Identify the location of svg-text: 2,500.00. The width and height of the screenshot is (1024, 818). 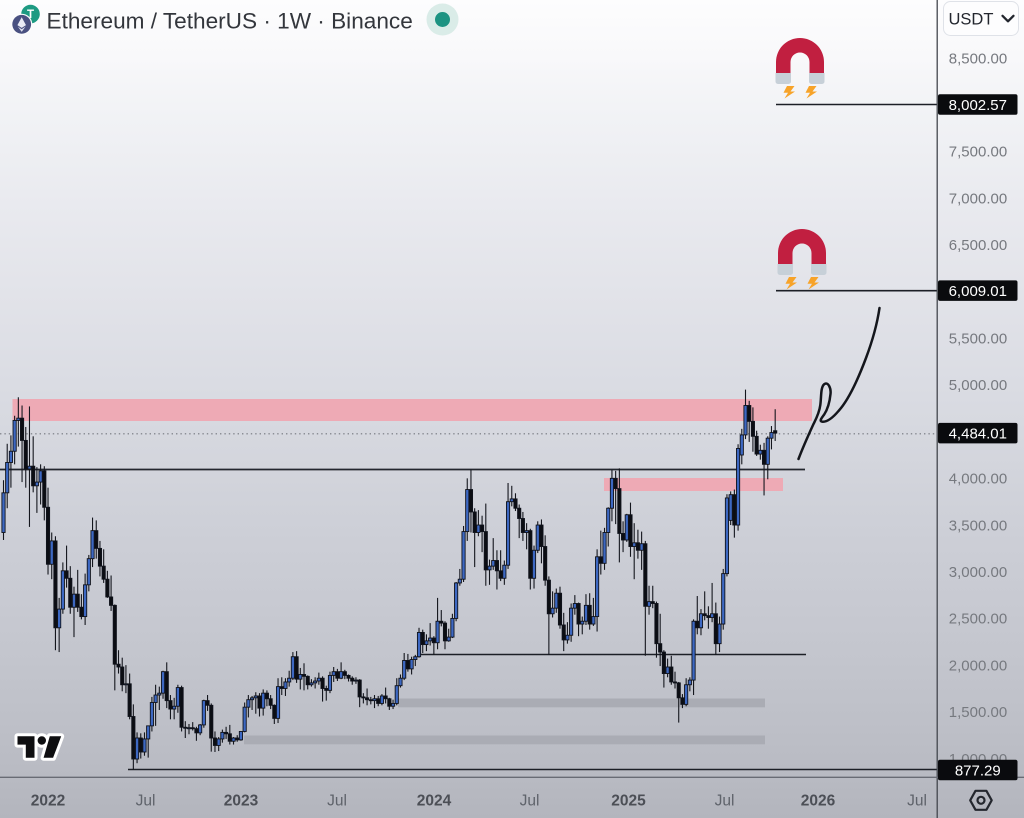
(978, 619).